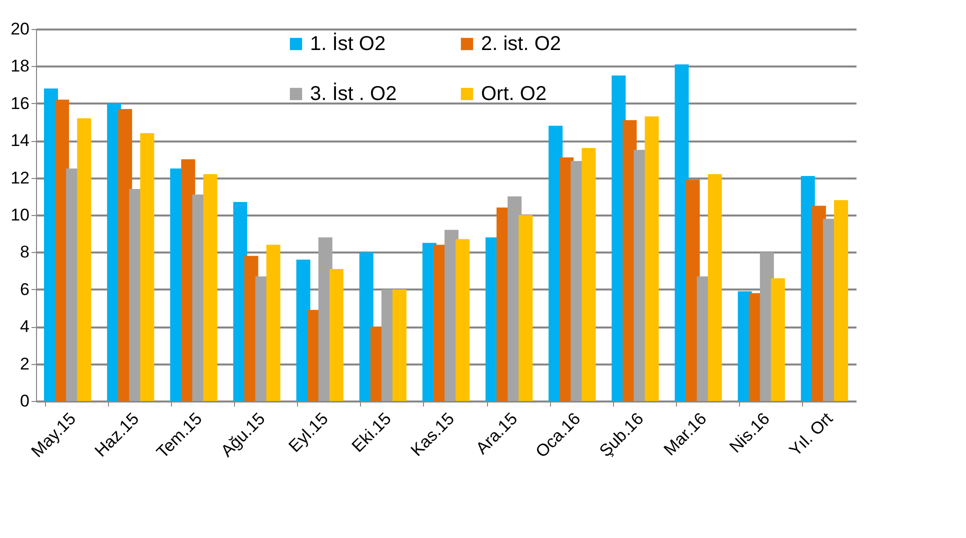 This screenshot has height=538, width=966. Describe the element at coordinates (20, 66) in the screenshot. I see `y-tick-label: 18` at that location.